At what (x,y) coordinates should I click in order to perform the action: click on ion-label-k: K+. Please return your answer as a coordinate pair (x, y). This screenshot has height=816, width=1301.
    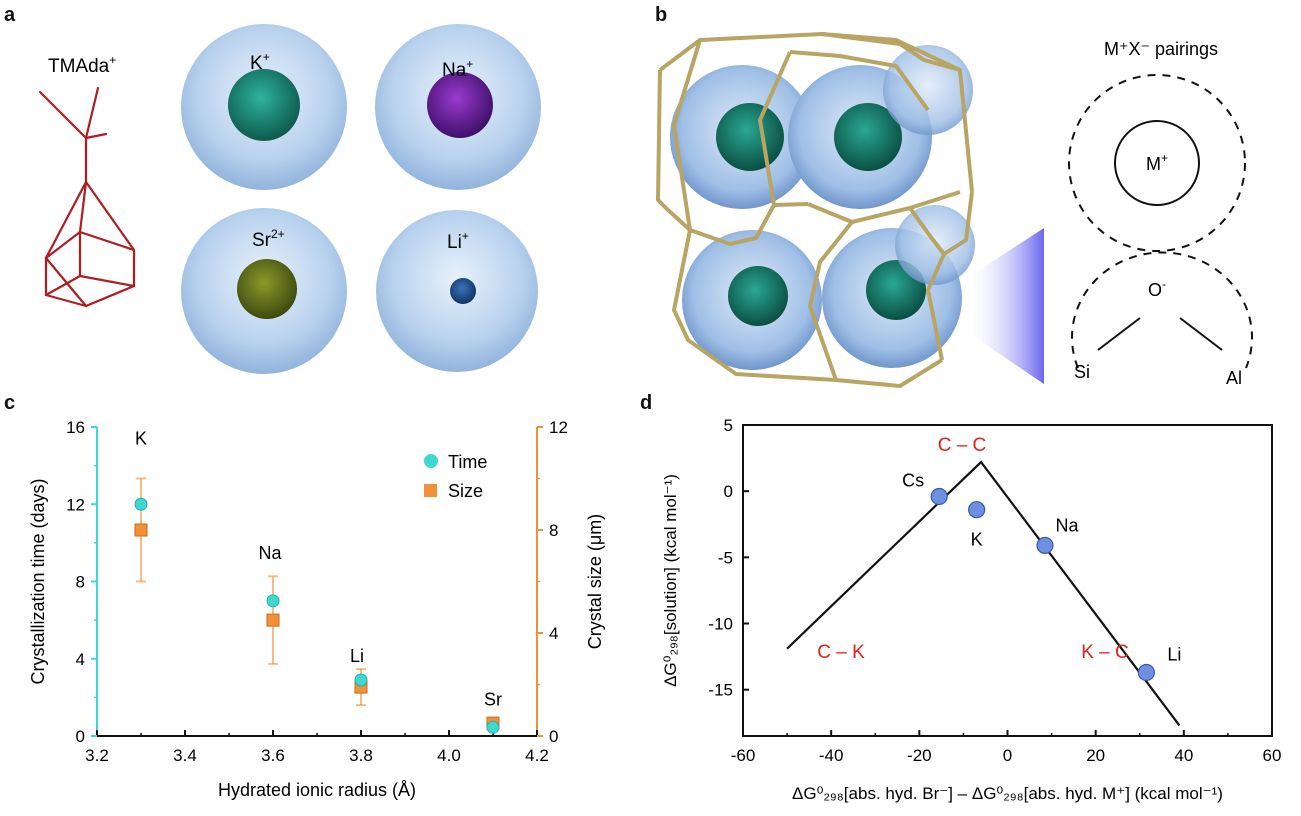
    Looking at the image, I should click on (260, 62).